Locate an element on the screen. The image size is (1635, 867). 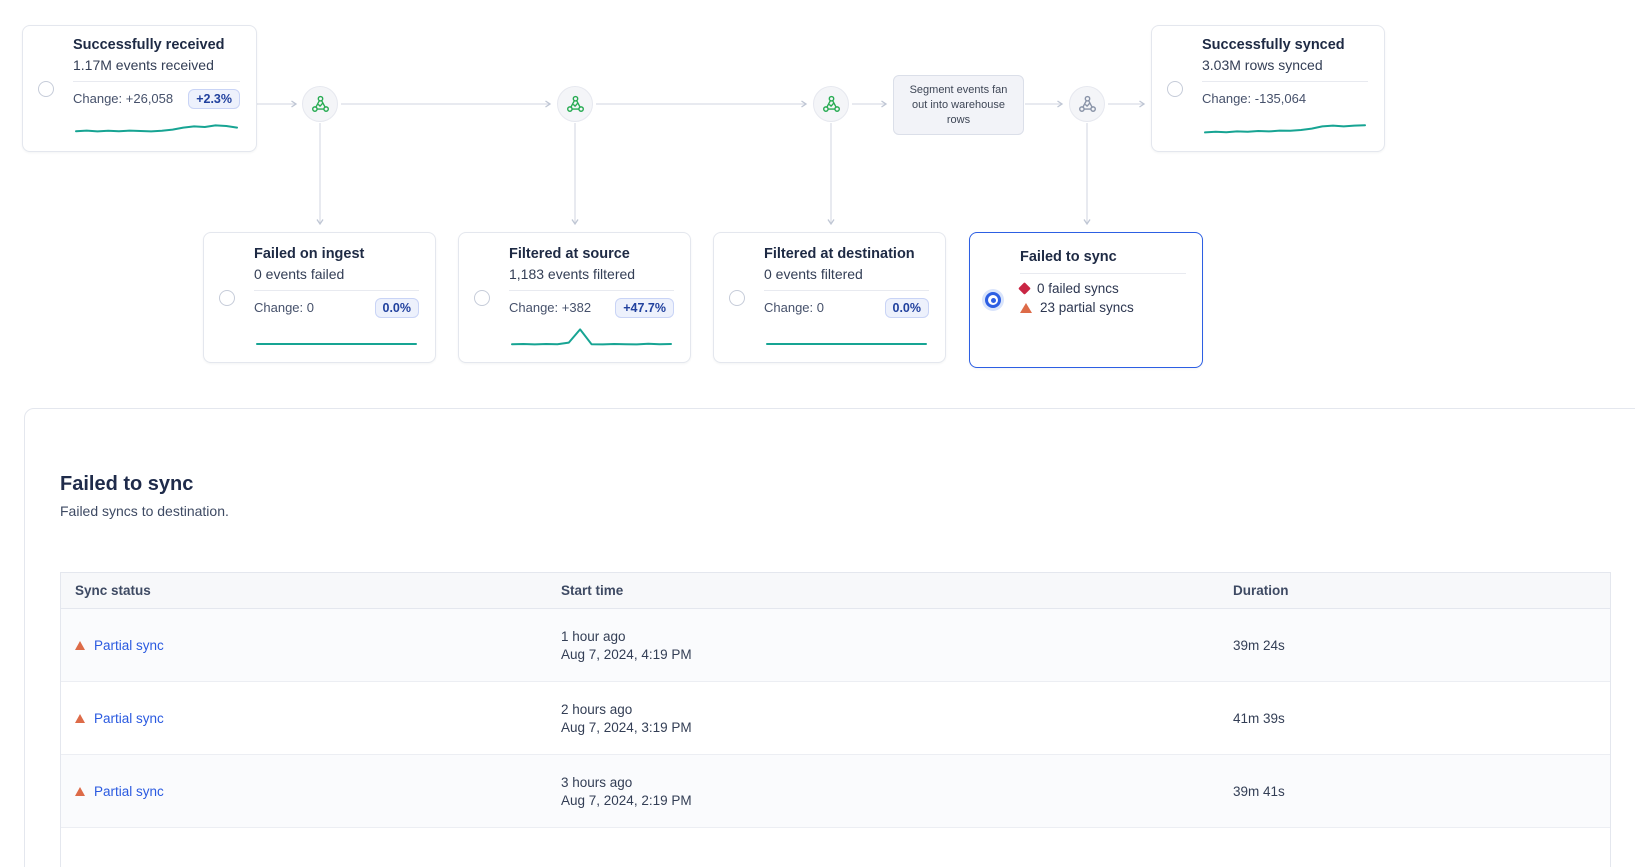
warehouse-node-icon is located at coordinates (1087, 104).